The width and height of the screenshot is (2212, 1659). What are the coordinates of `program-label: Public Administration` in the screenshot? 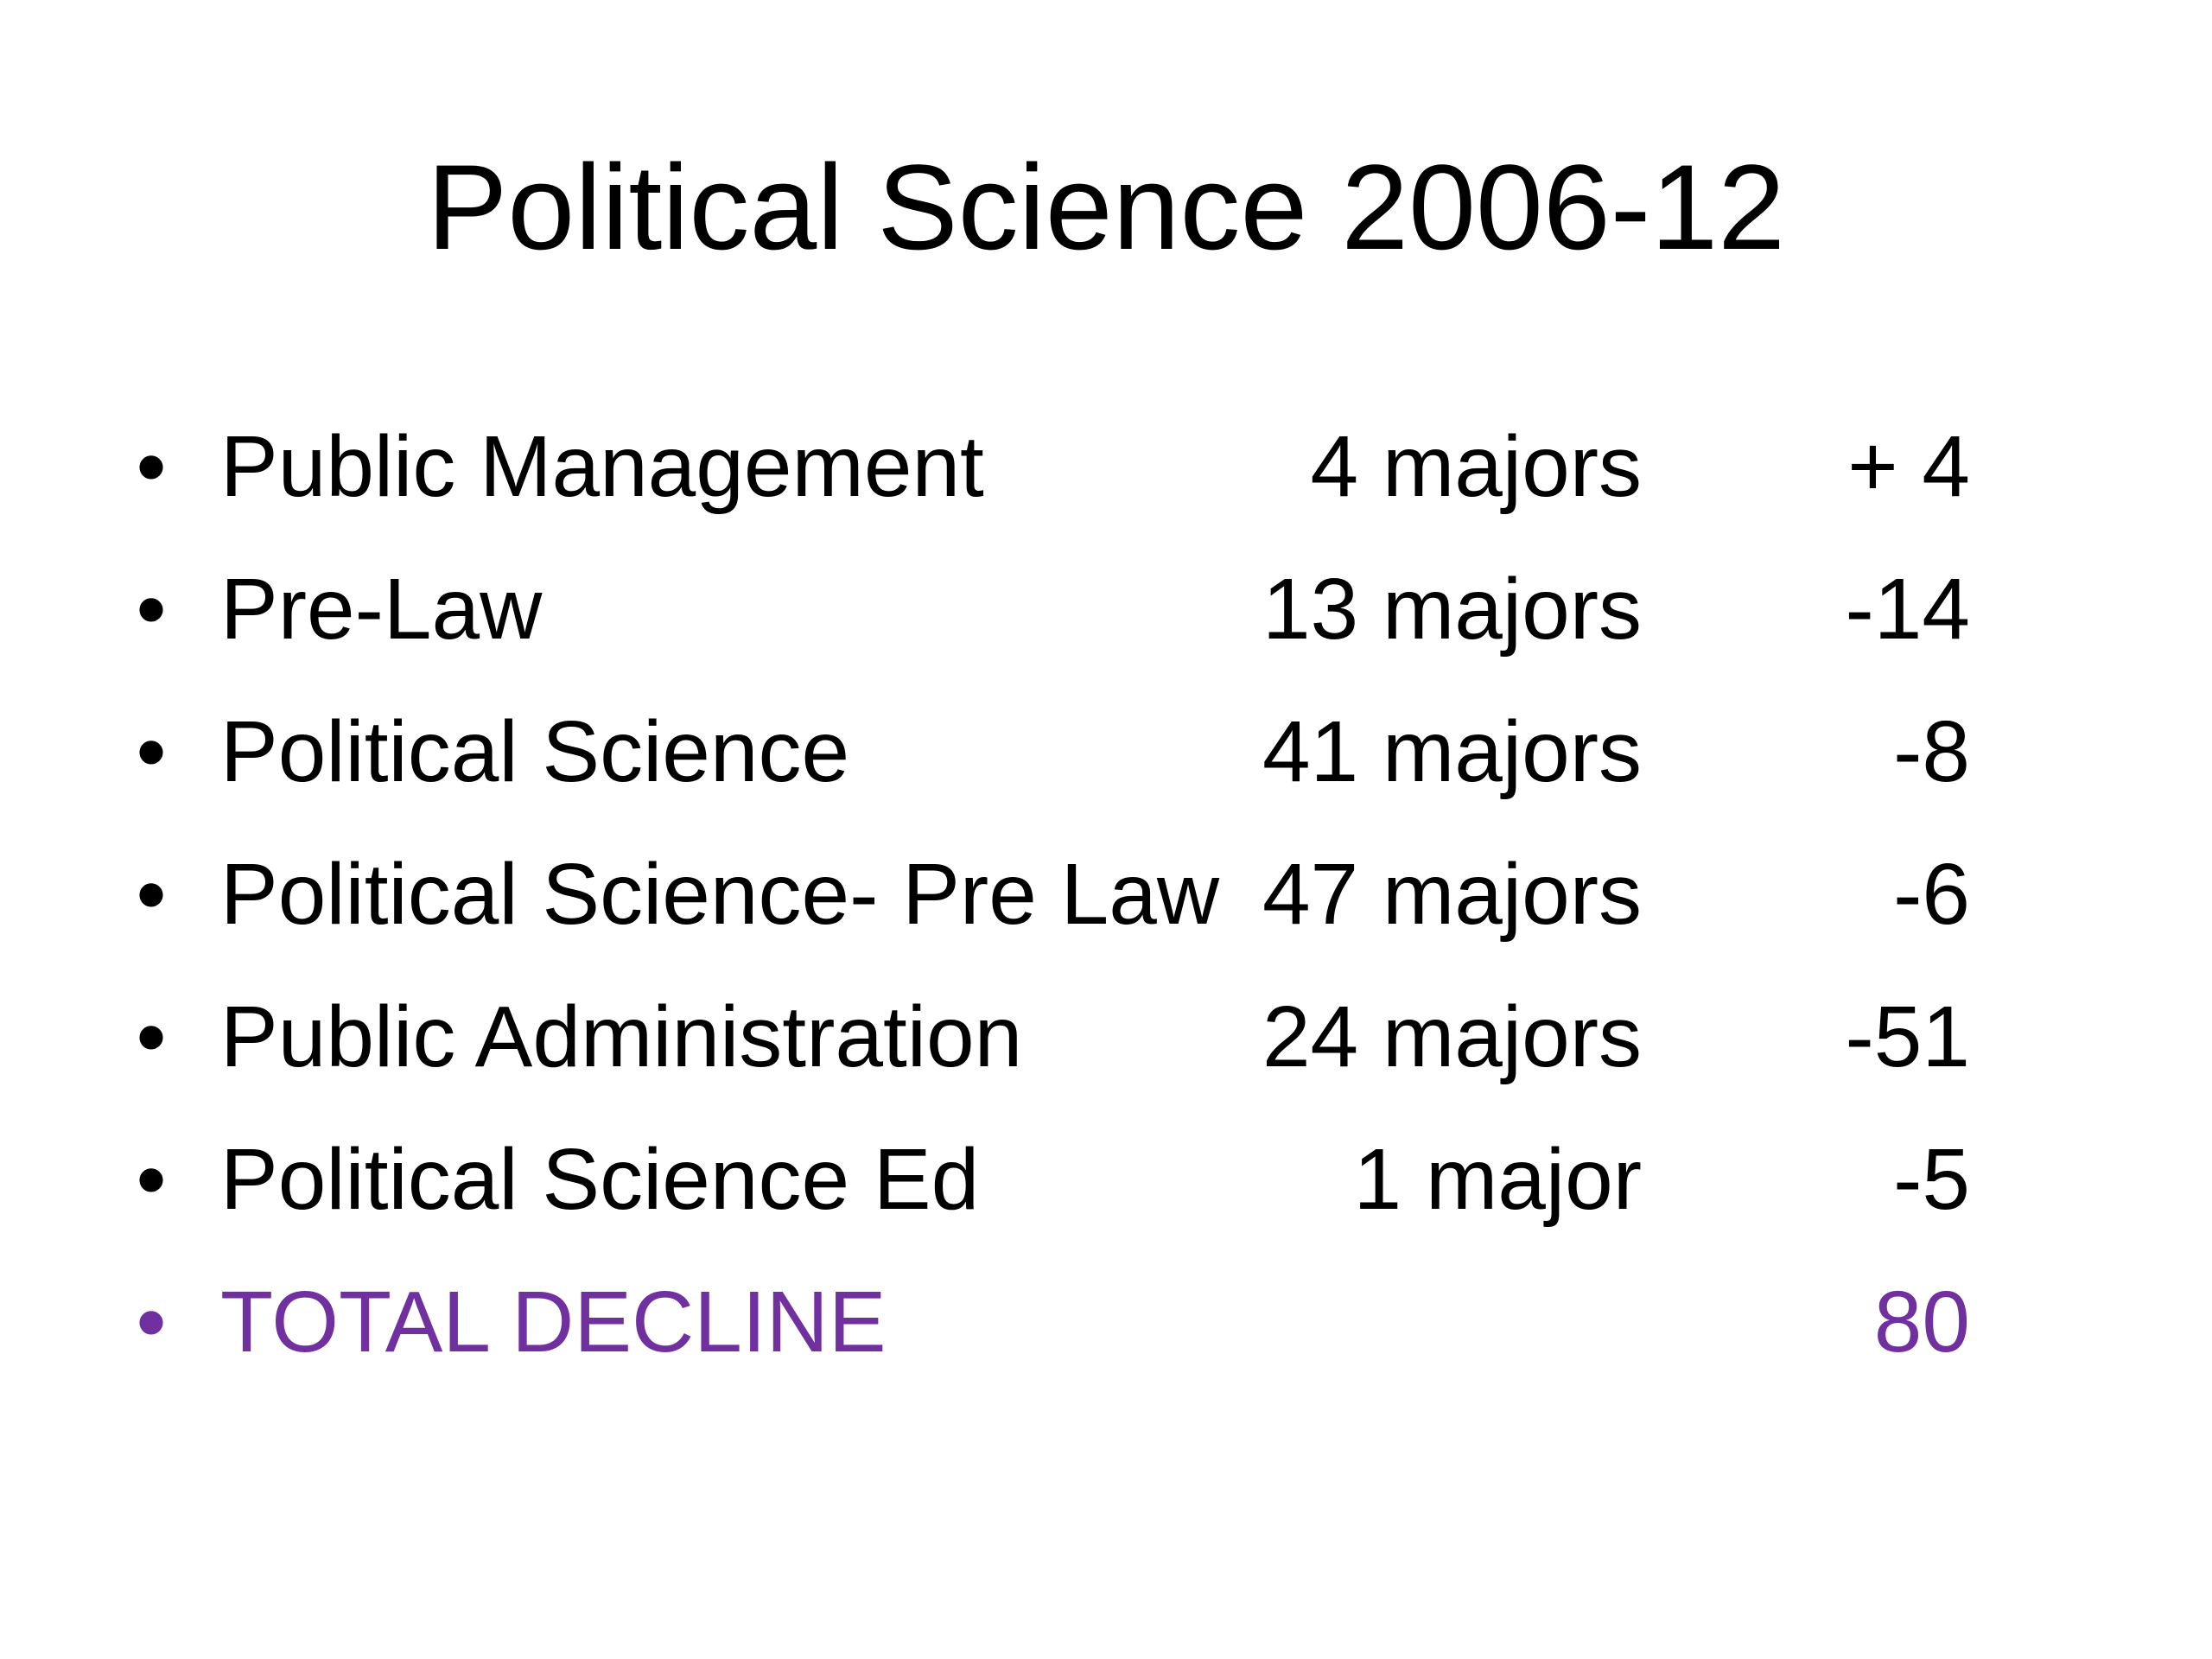 It's located at (621, 1036).